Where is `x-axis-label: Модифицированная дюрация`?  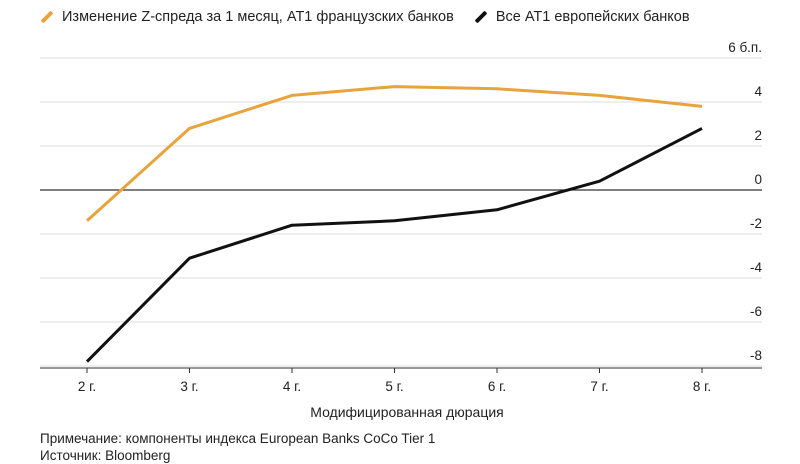
x-axis-label: Модифицированная дюрация is located at coordinates (406, 412).